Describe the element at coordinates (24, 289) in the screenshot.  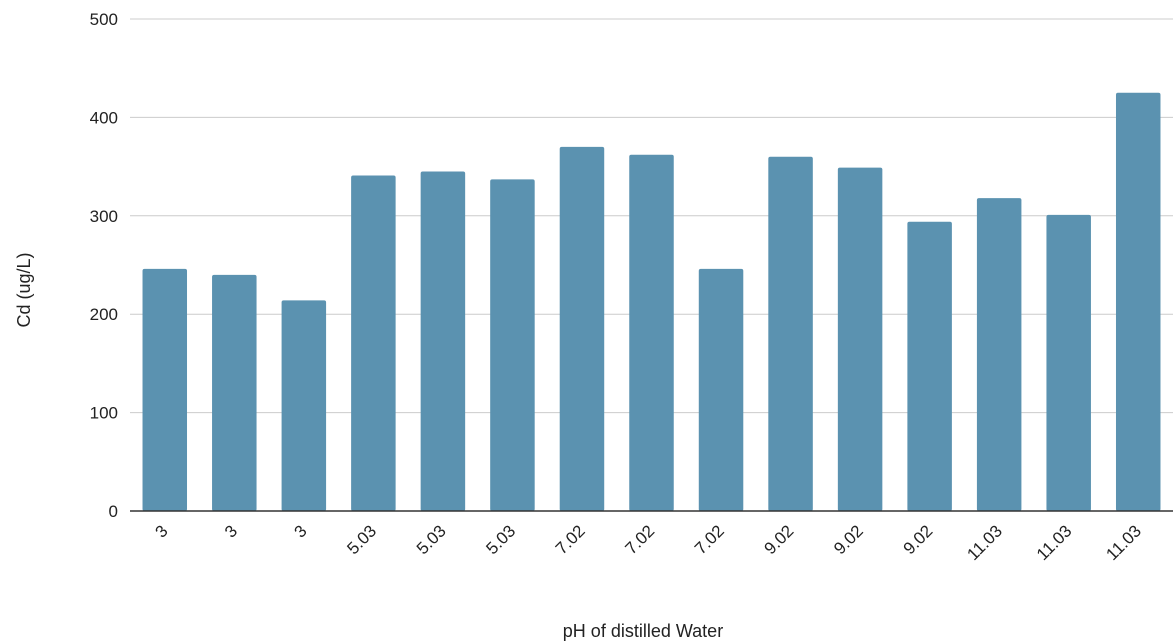
I see `y-axis-title: Cd (ug/L)` at that location.